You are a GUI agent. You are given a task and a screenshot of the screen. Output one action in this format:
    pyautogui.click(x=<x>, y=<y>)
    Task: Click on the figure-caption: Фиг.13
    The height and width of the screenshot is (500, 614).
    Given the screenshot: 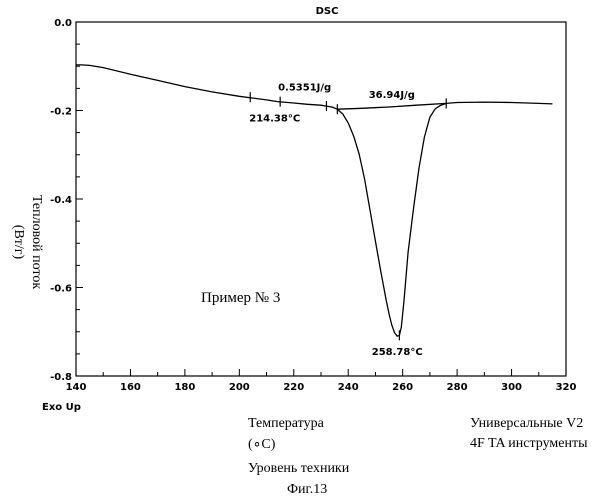 What is the action you would take?
    pyautogui.click(x=307, y=490)
    